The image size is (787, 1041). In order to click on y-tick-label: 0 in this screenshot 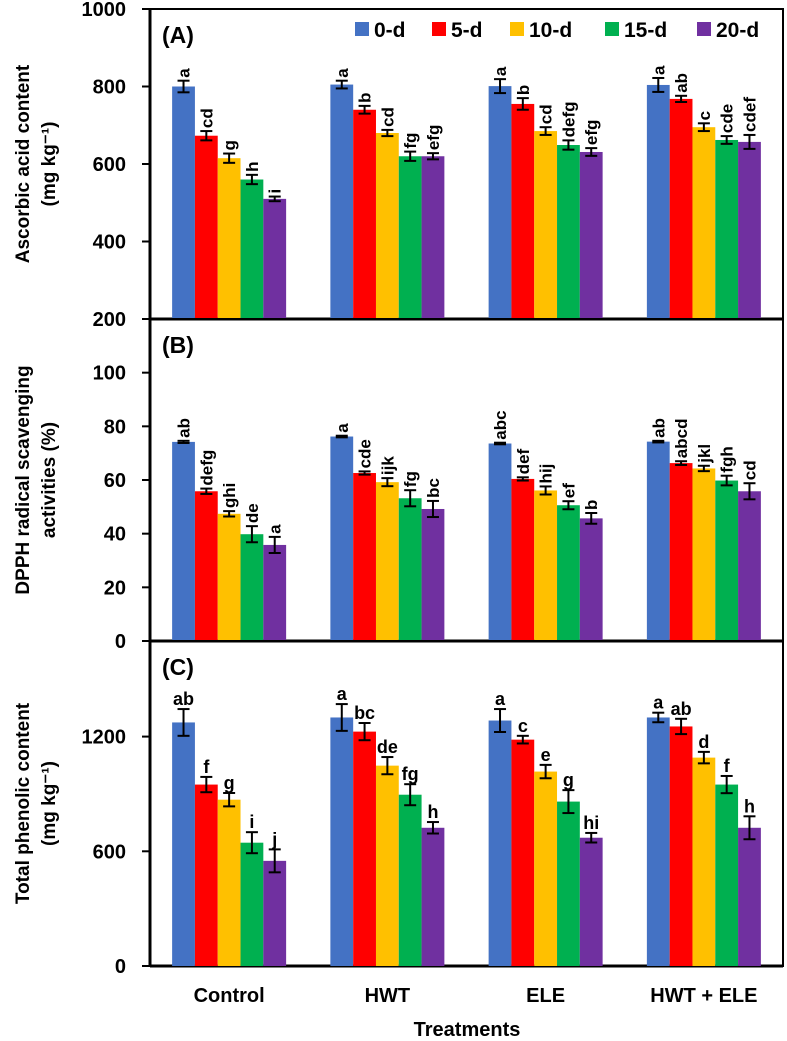, I will do `click(120, 642)`.